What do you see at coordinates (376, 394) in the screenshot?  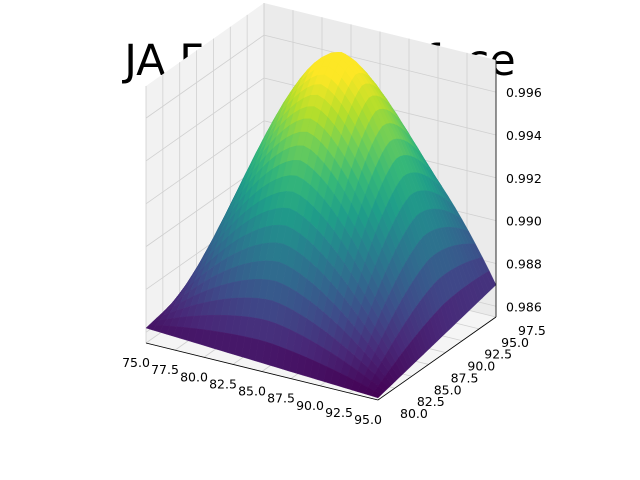 I see `surface-cell` at bounding box center [376, 394].